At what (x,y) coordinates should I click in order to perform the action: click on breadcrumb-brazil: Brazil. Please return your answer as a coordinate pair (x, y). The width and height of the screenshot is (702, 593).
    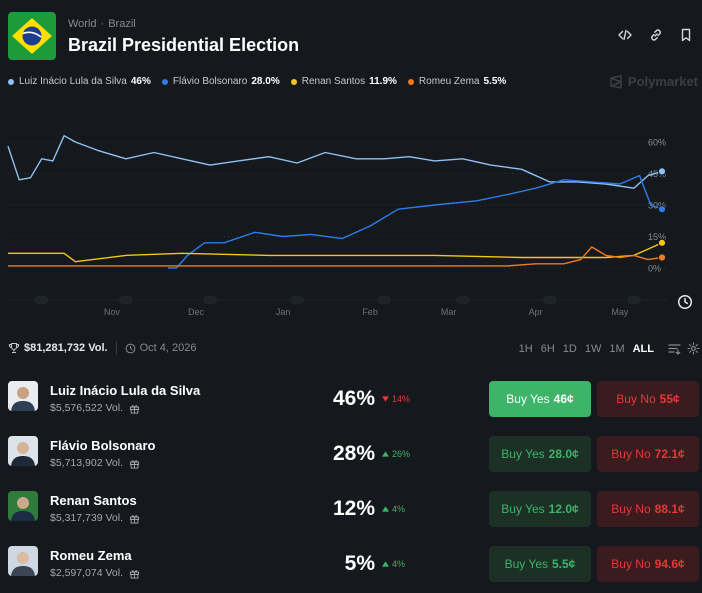
    Looking at the image, I should click on (122, 24).